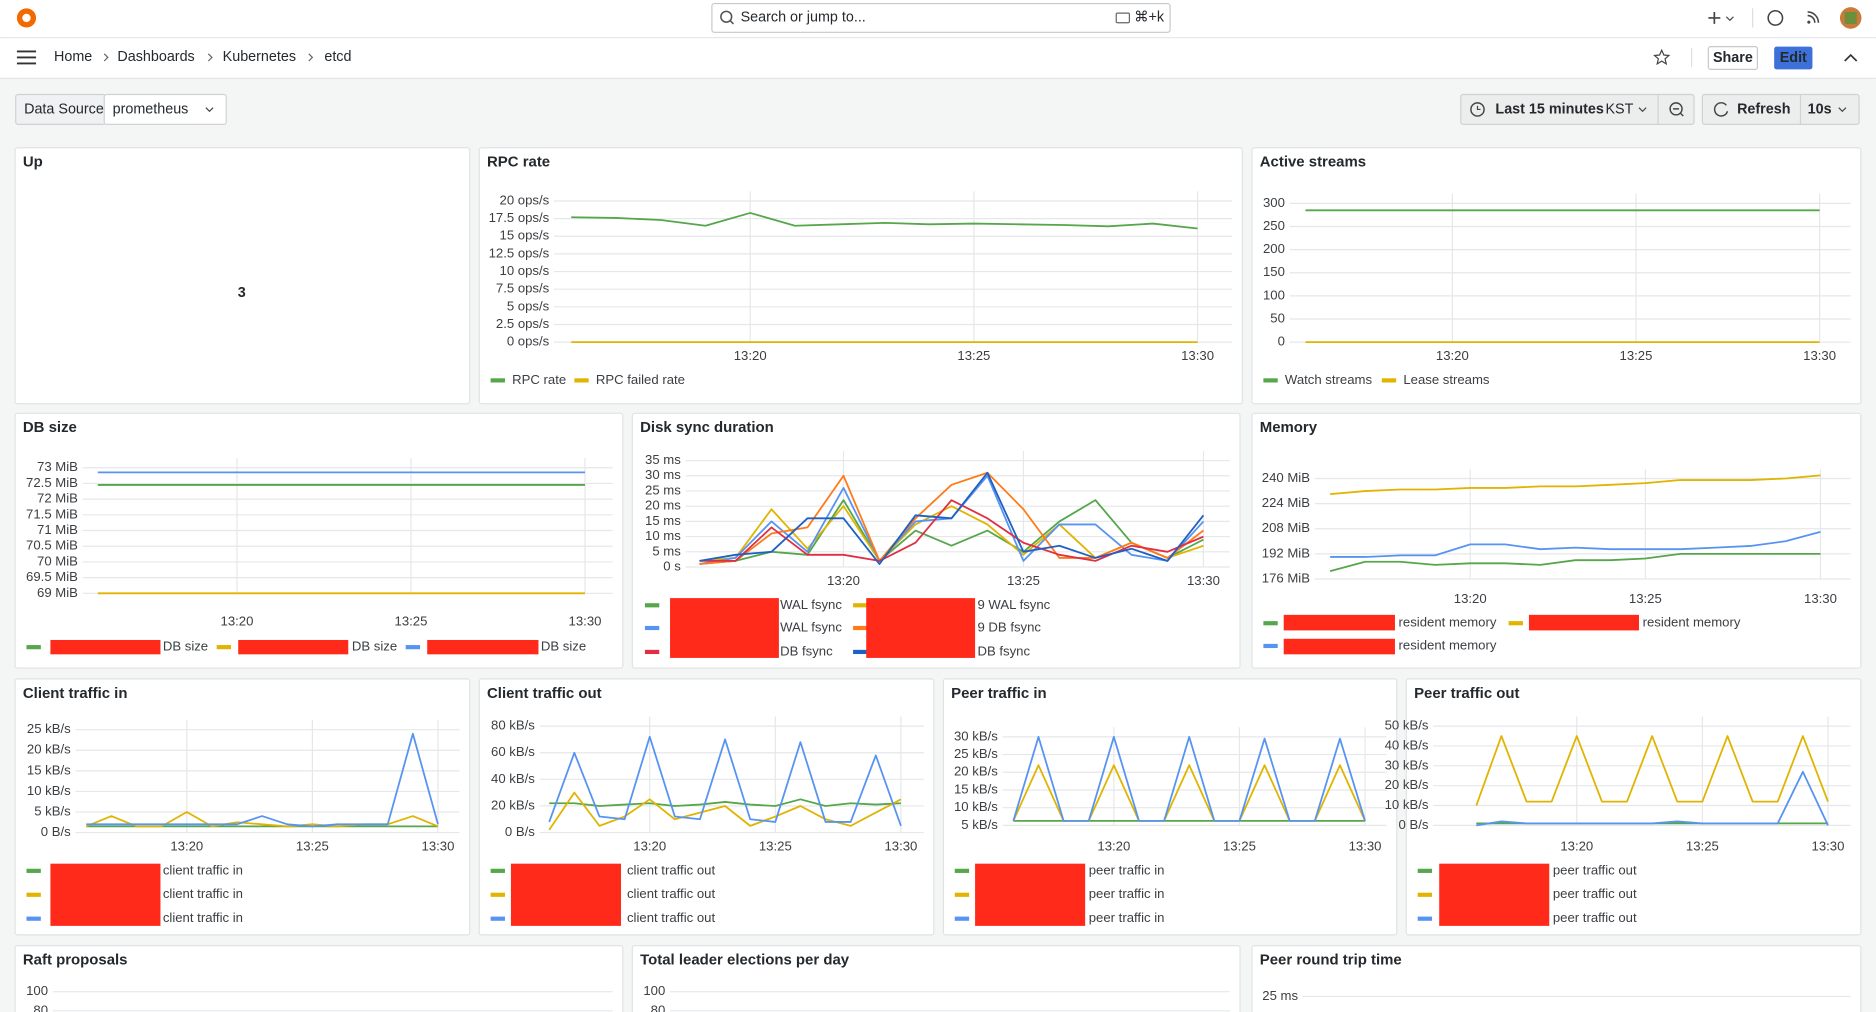 The height and width of the screenshot is (1012, 1876). I want to click on y-tick-label: 250, so click(1274, 225).